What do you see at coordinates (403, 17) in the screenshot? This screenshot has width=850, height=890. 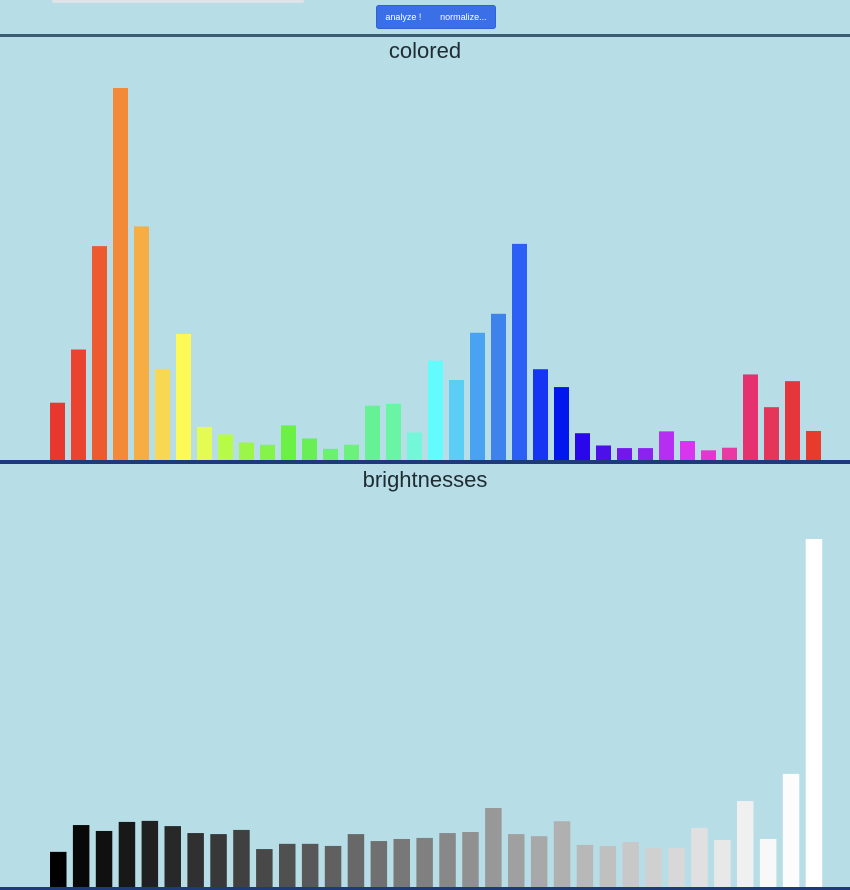 I see `analyze-button: analyze !` at bounding box center [403, 17].